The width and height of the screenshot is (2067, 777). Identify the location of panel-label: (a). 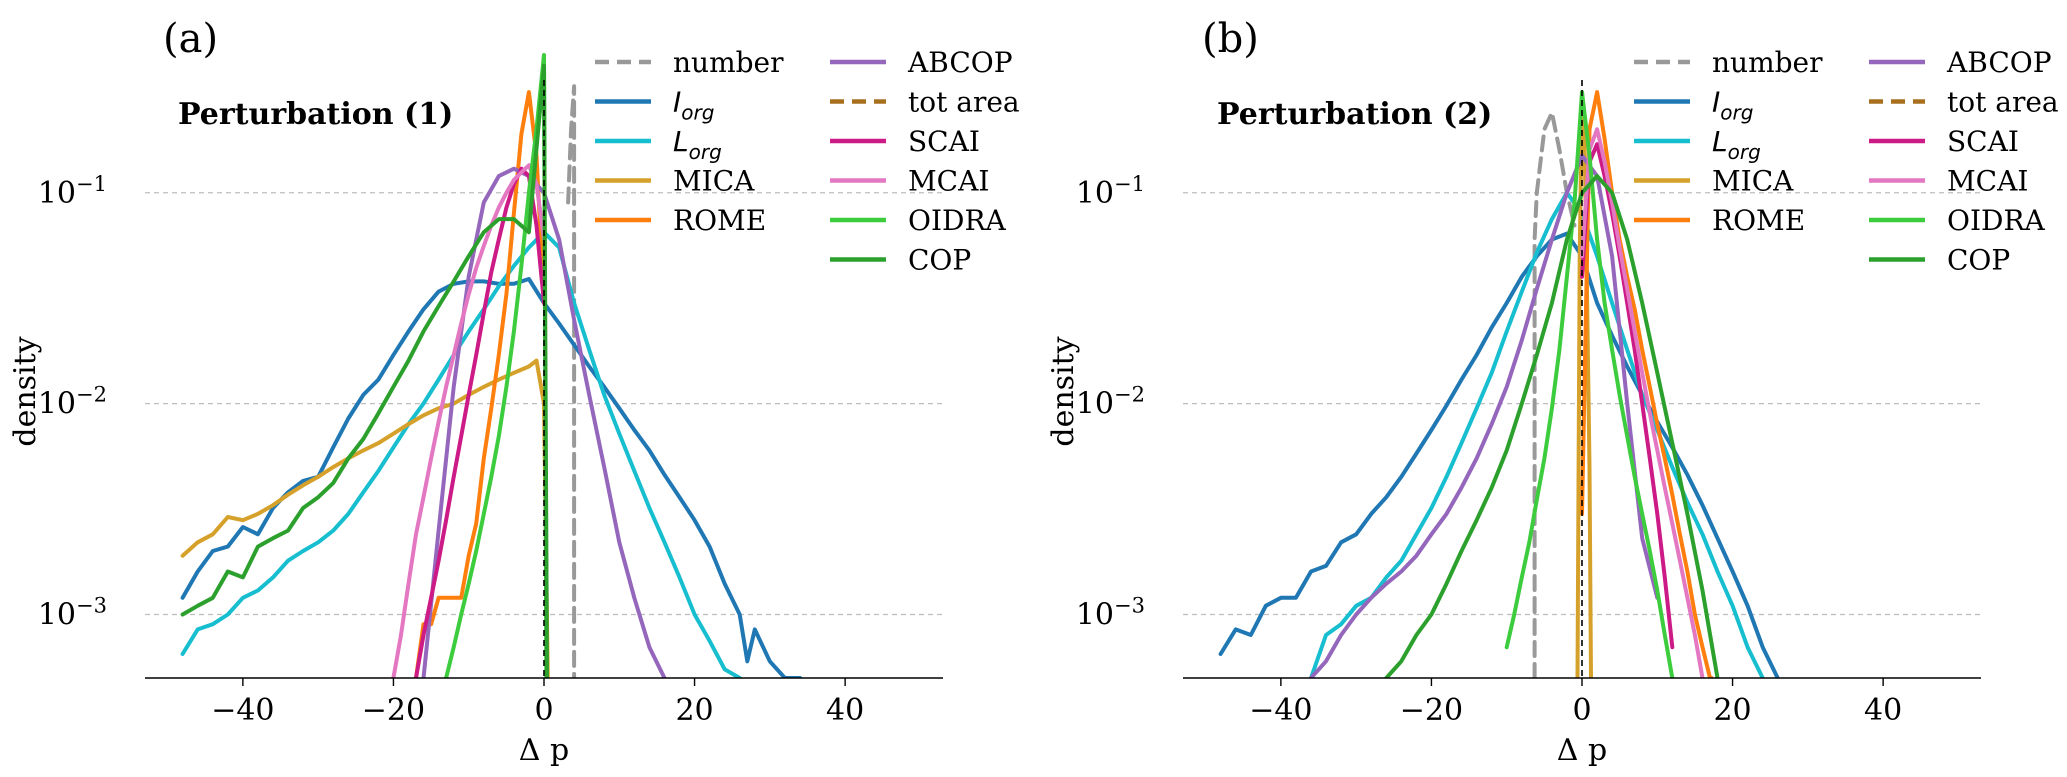
(190, 39).